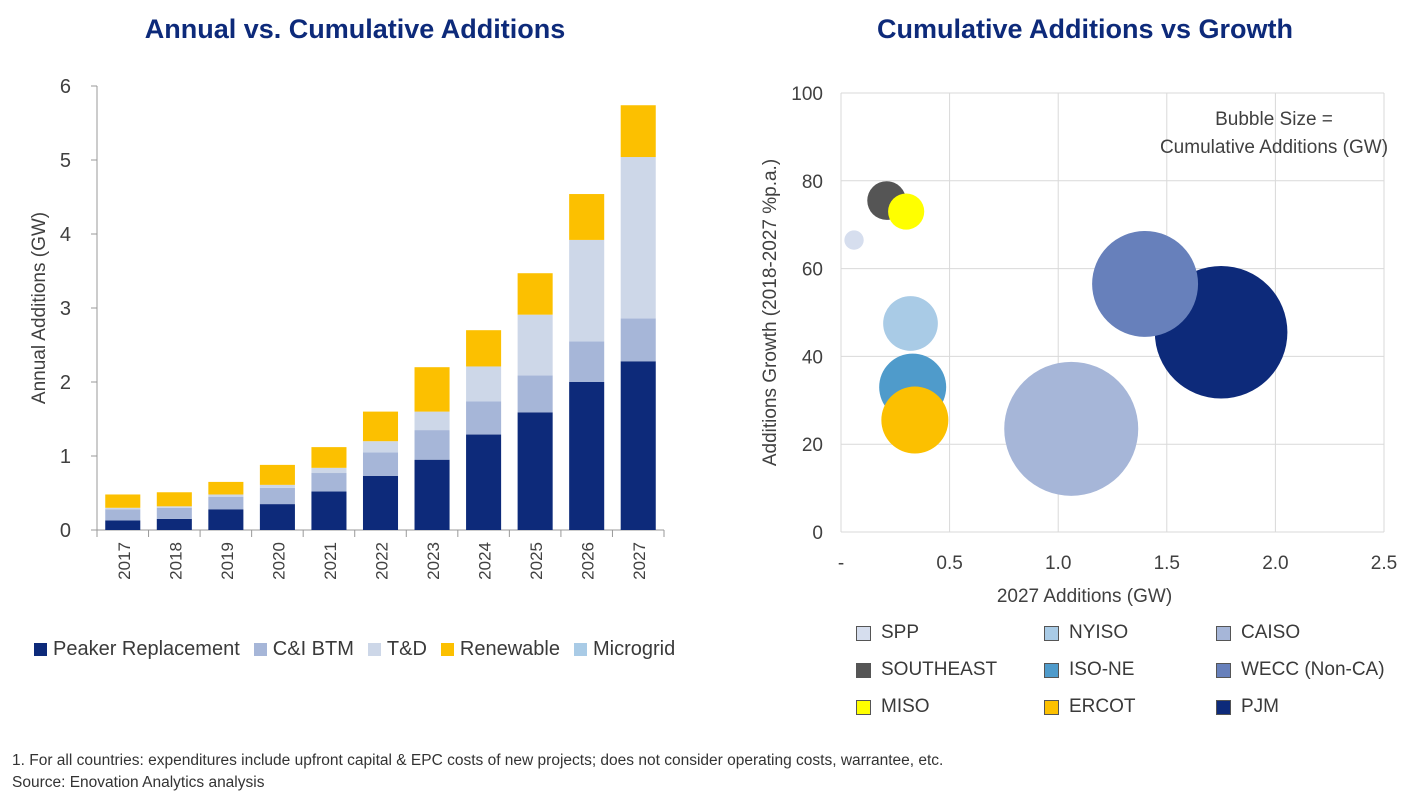  I want to click on y-tick-label: 100, so click(807, 94).